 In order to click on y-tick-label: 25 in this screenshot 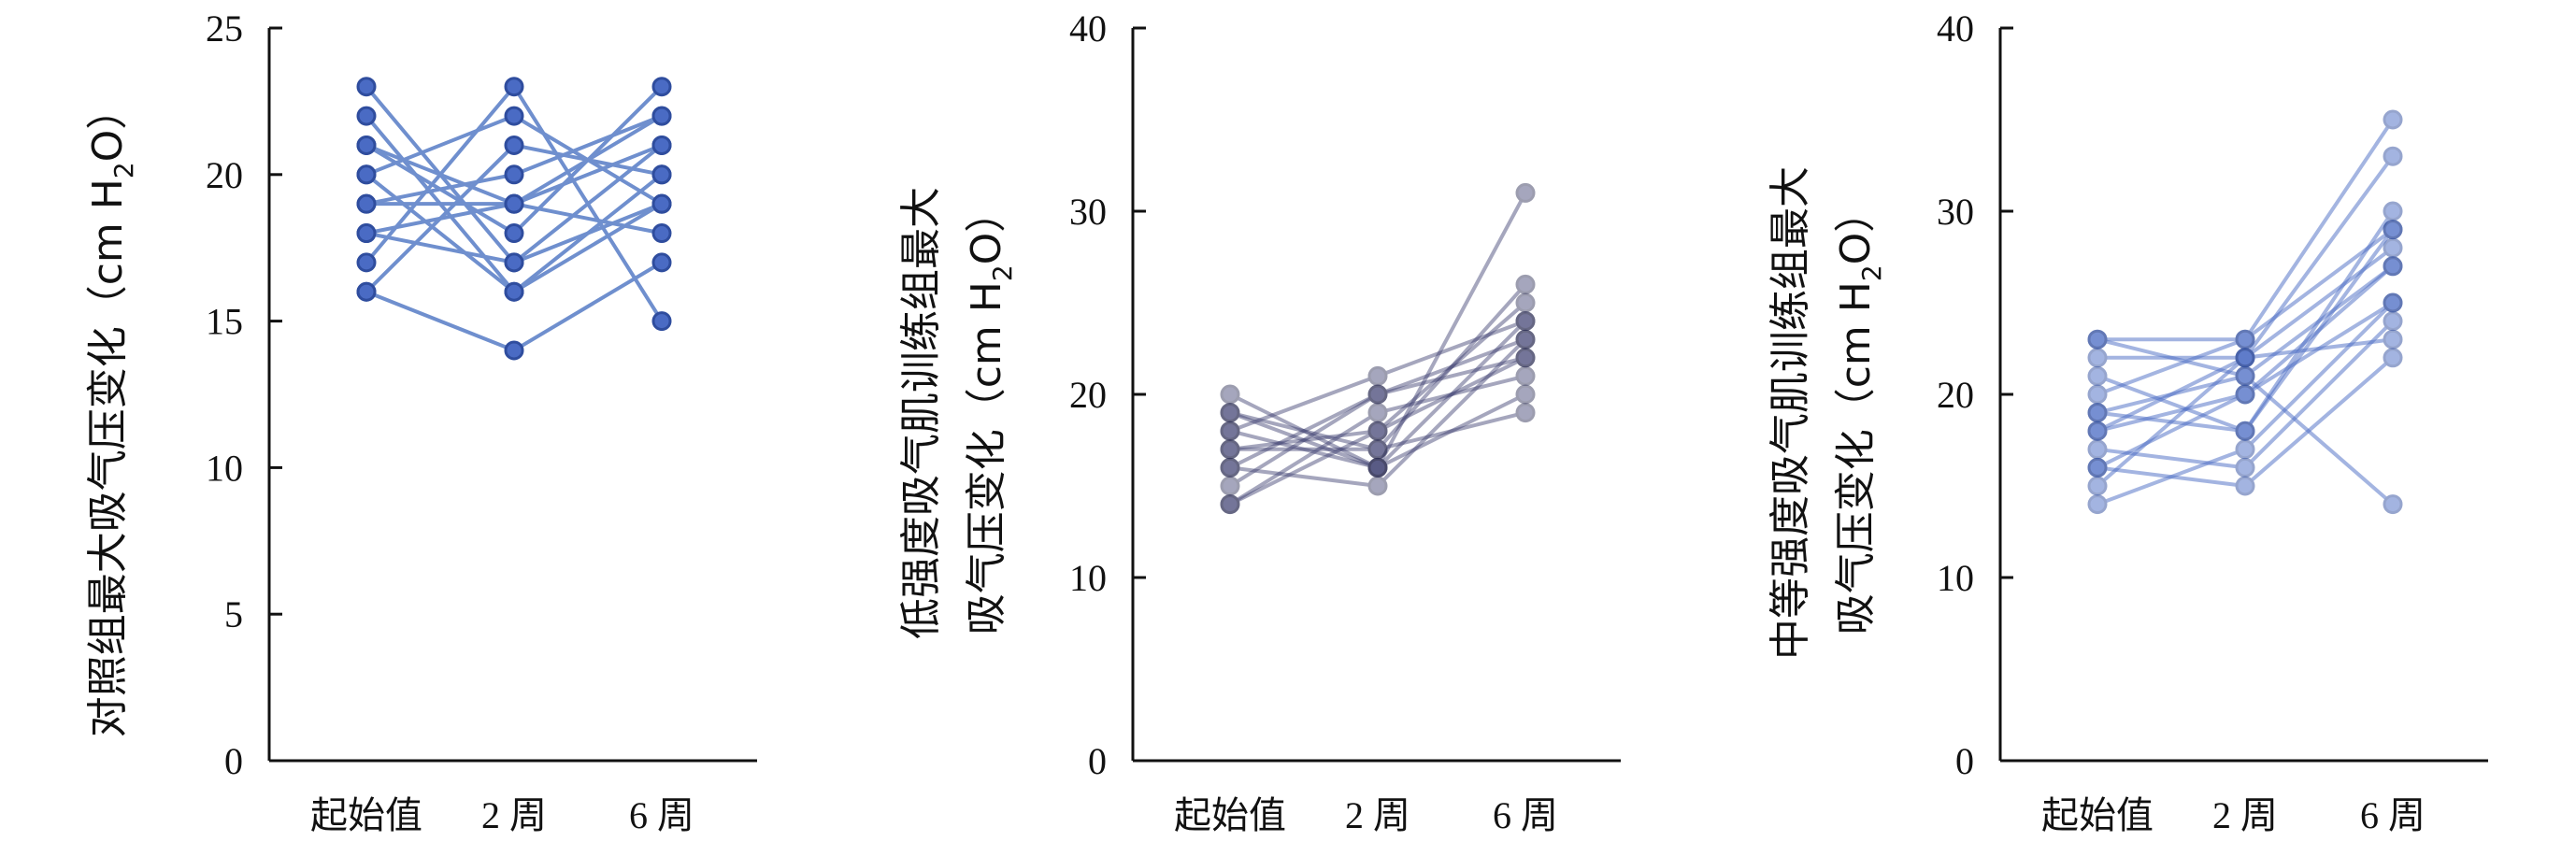, I will do `click(224, 28)`.